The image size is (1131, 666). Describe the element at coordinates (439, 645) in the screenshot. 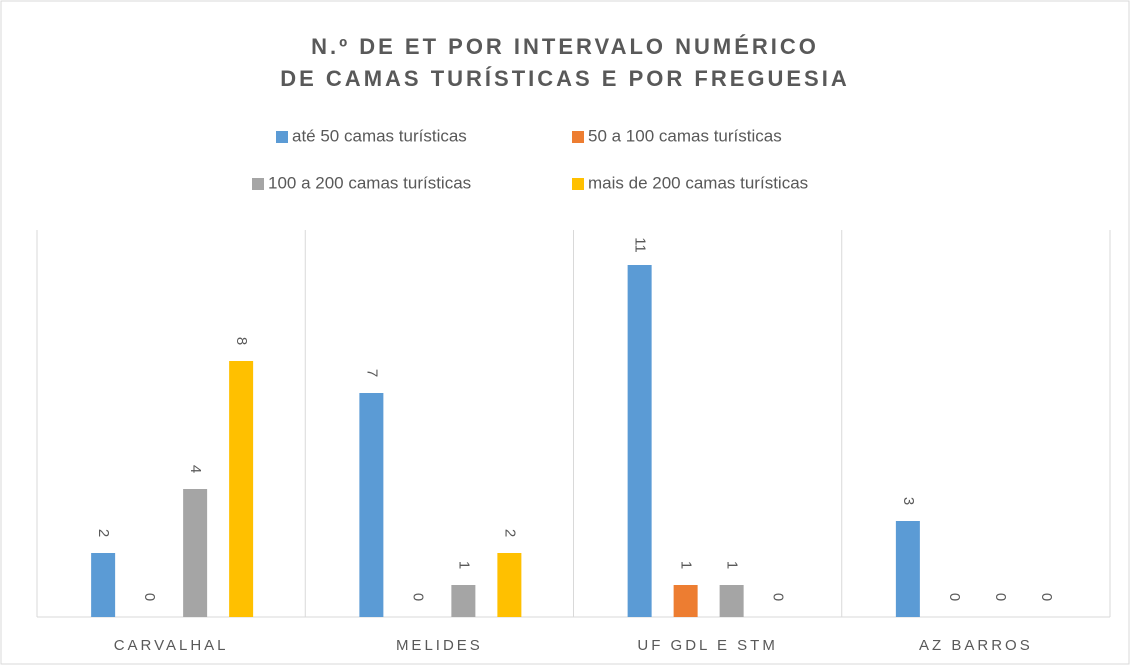

I see `x-tick-label: MELIDES` at that location.